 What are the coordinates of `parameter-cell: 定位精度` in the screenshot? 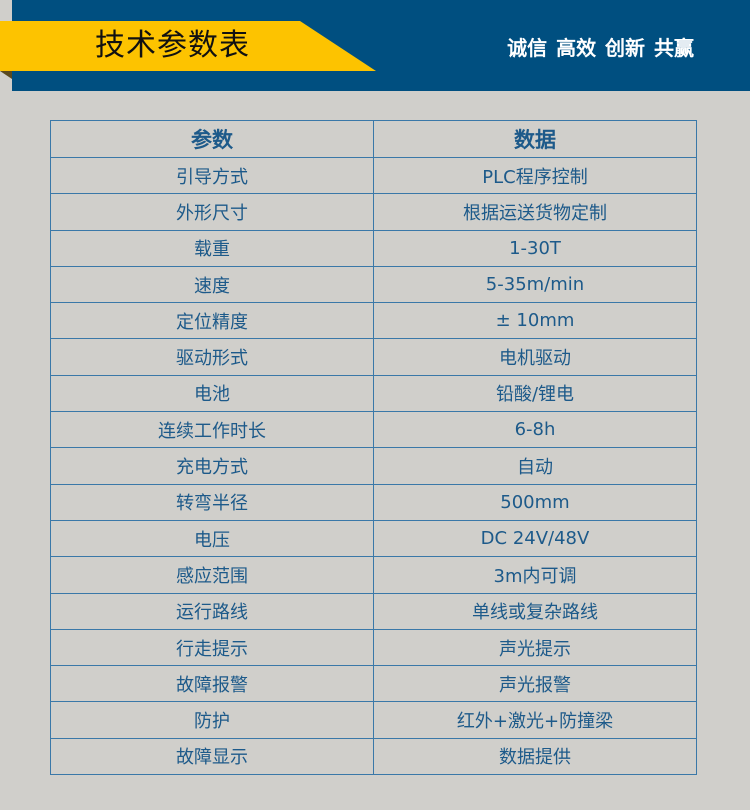 It's located at (212, 321).